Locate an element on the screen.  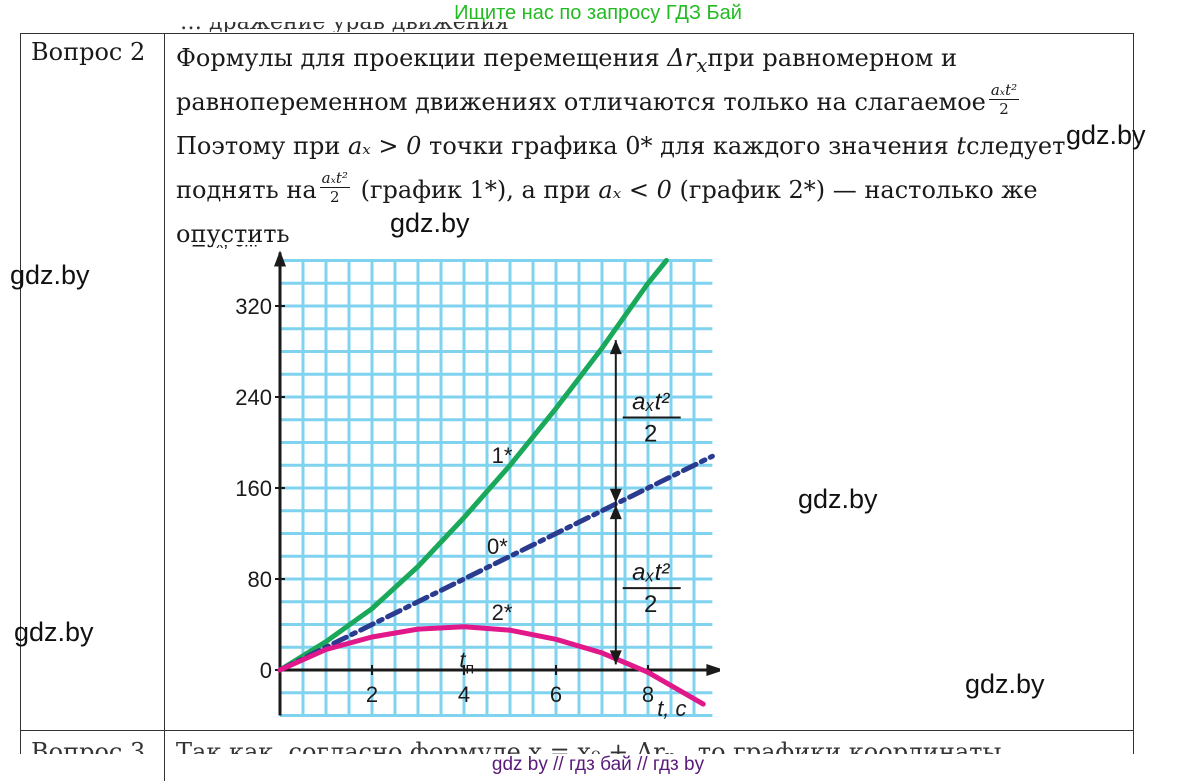
x-tick-label: 6 is located at coordinates (556, 694).